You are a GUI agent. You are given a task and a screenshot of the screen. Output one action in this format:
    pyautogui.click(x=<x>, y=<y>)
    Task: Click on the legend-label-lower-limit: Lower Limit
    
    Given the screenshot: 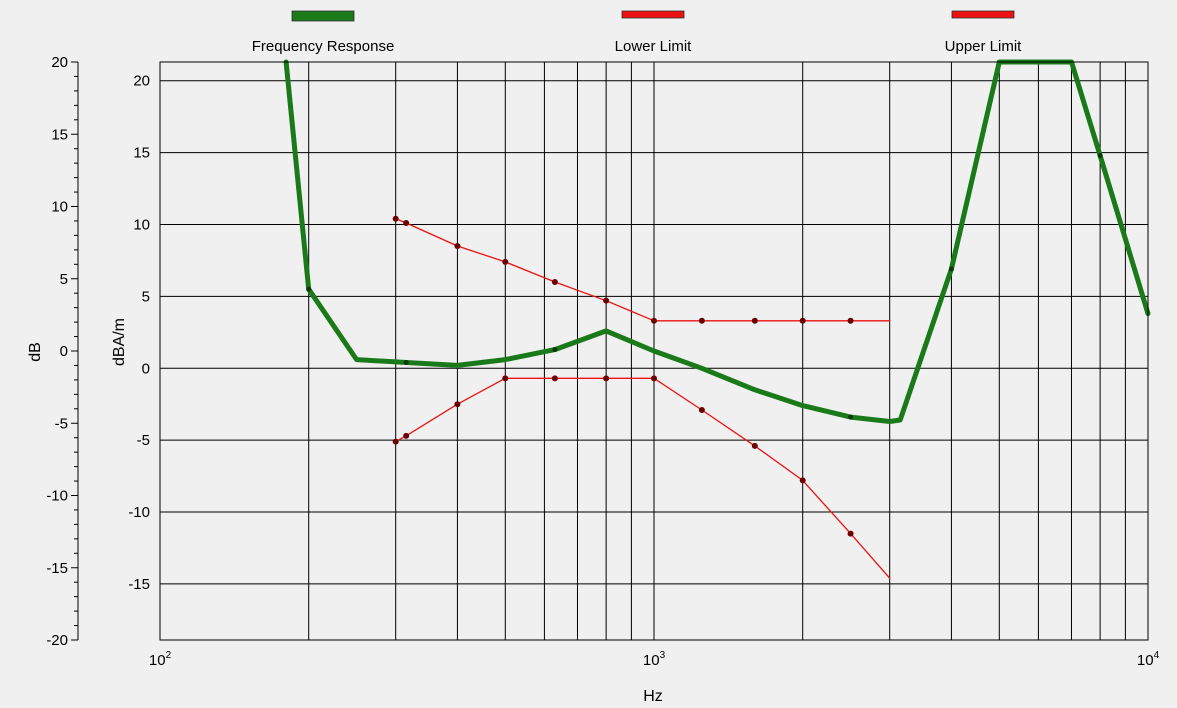 What is the action you would take?
    pyautogui.click(x=654, y=46)
    